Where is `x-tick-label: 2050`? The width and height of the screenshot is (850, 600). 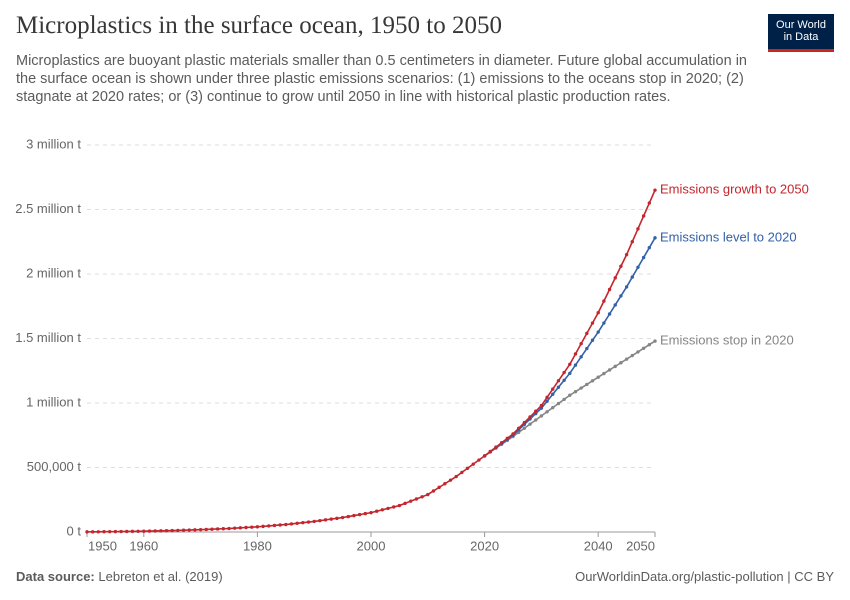 x-tick-label: 2050 is located at coordinates (640, 545).